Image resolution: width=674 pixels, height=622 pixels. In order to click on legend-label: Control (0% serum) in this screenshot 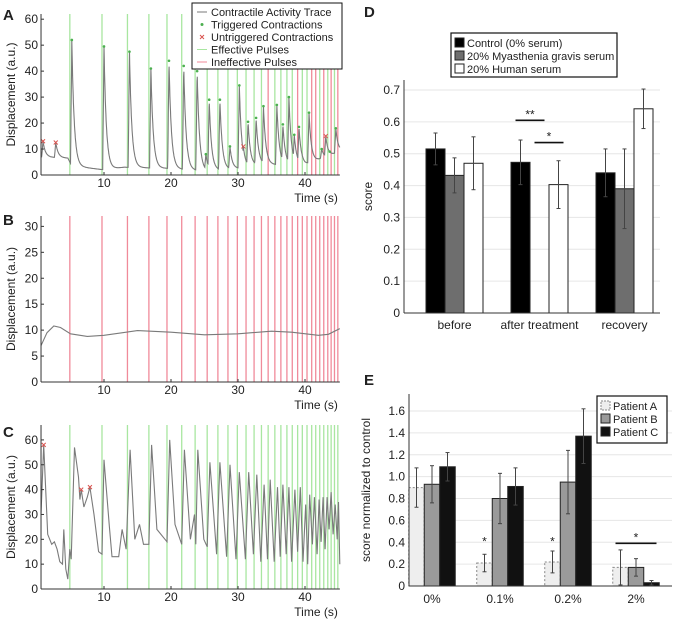, I will do `click(514, 44)`.